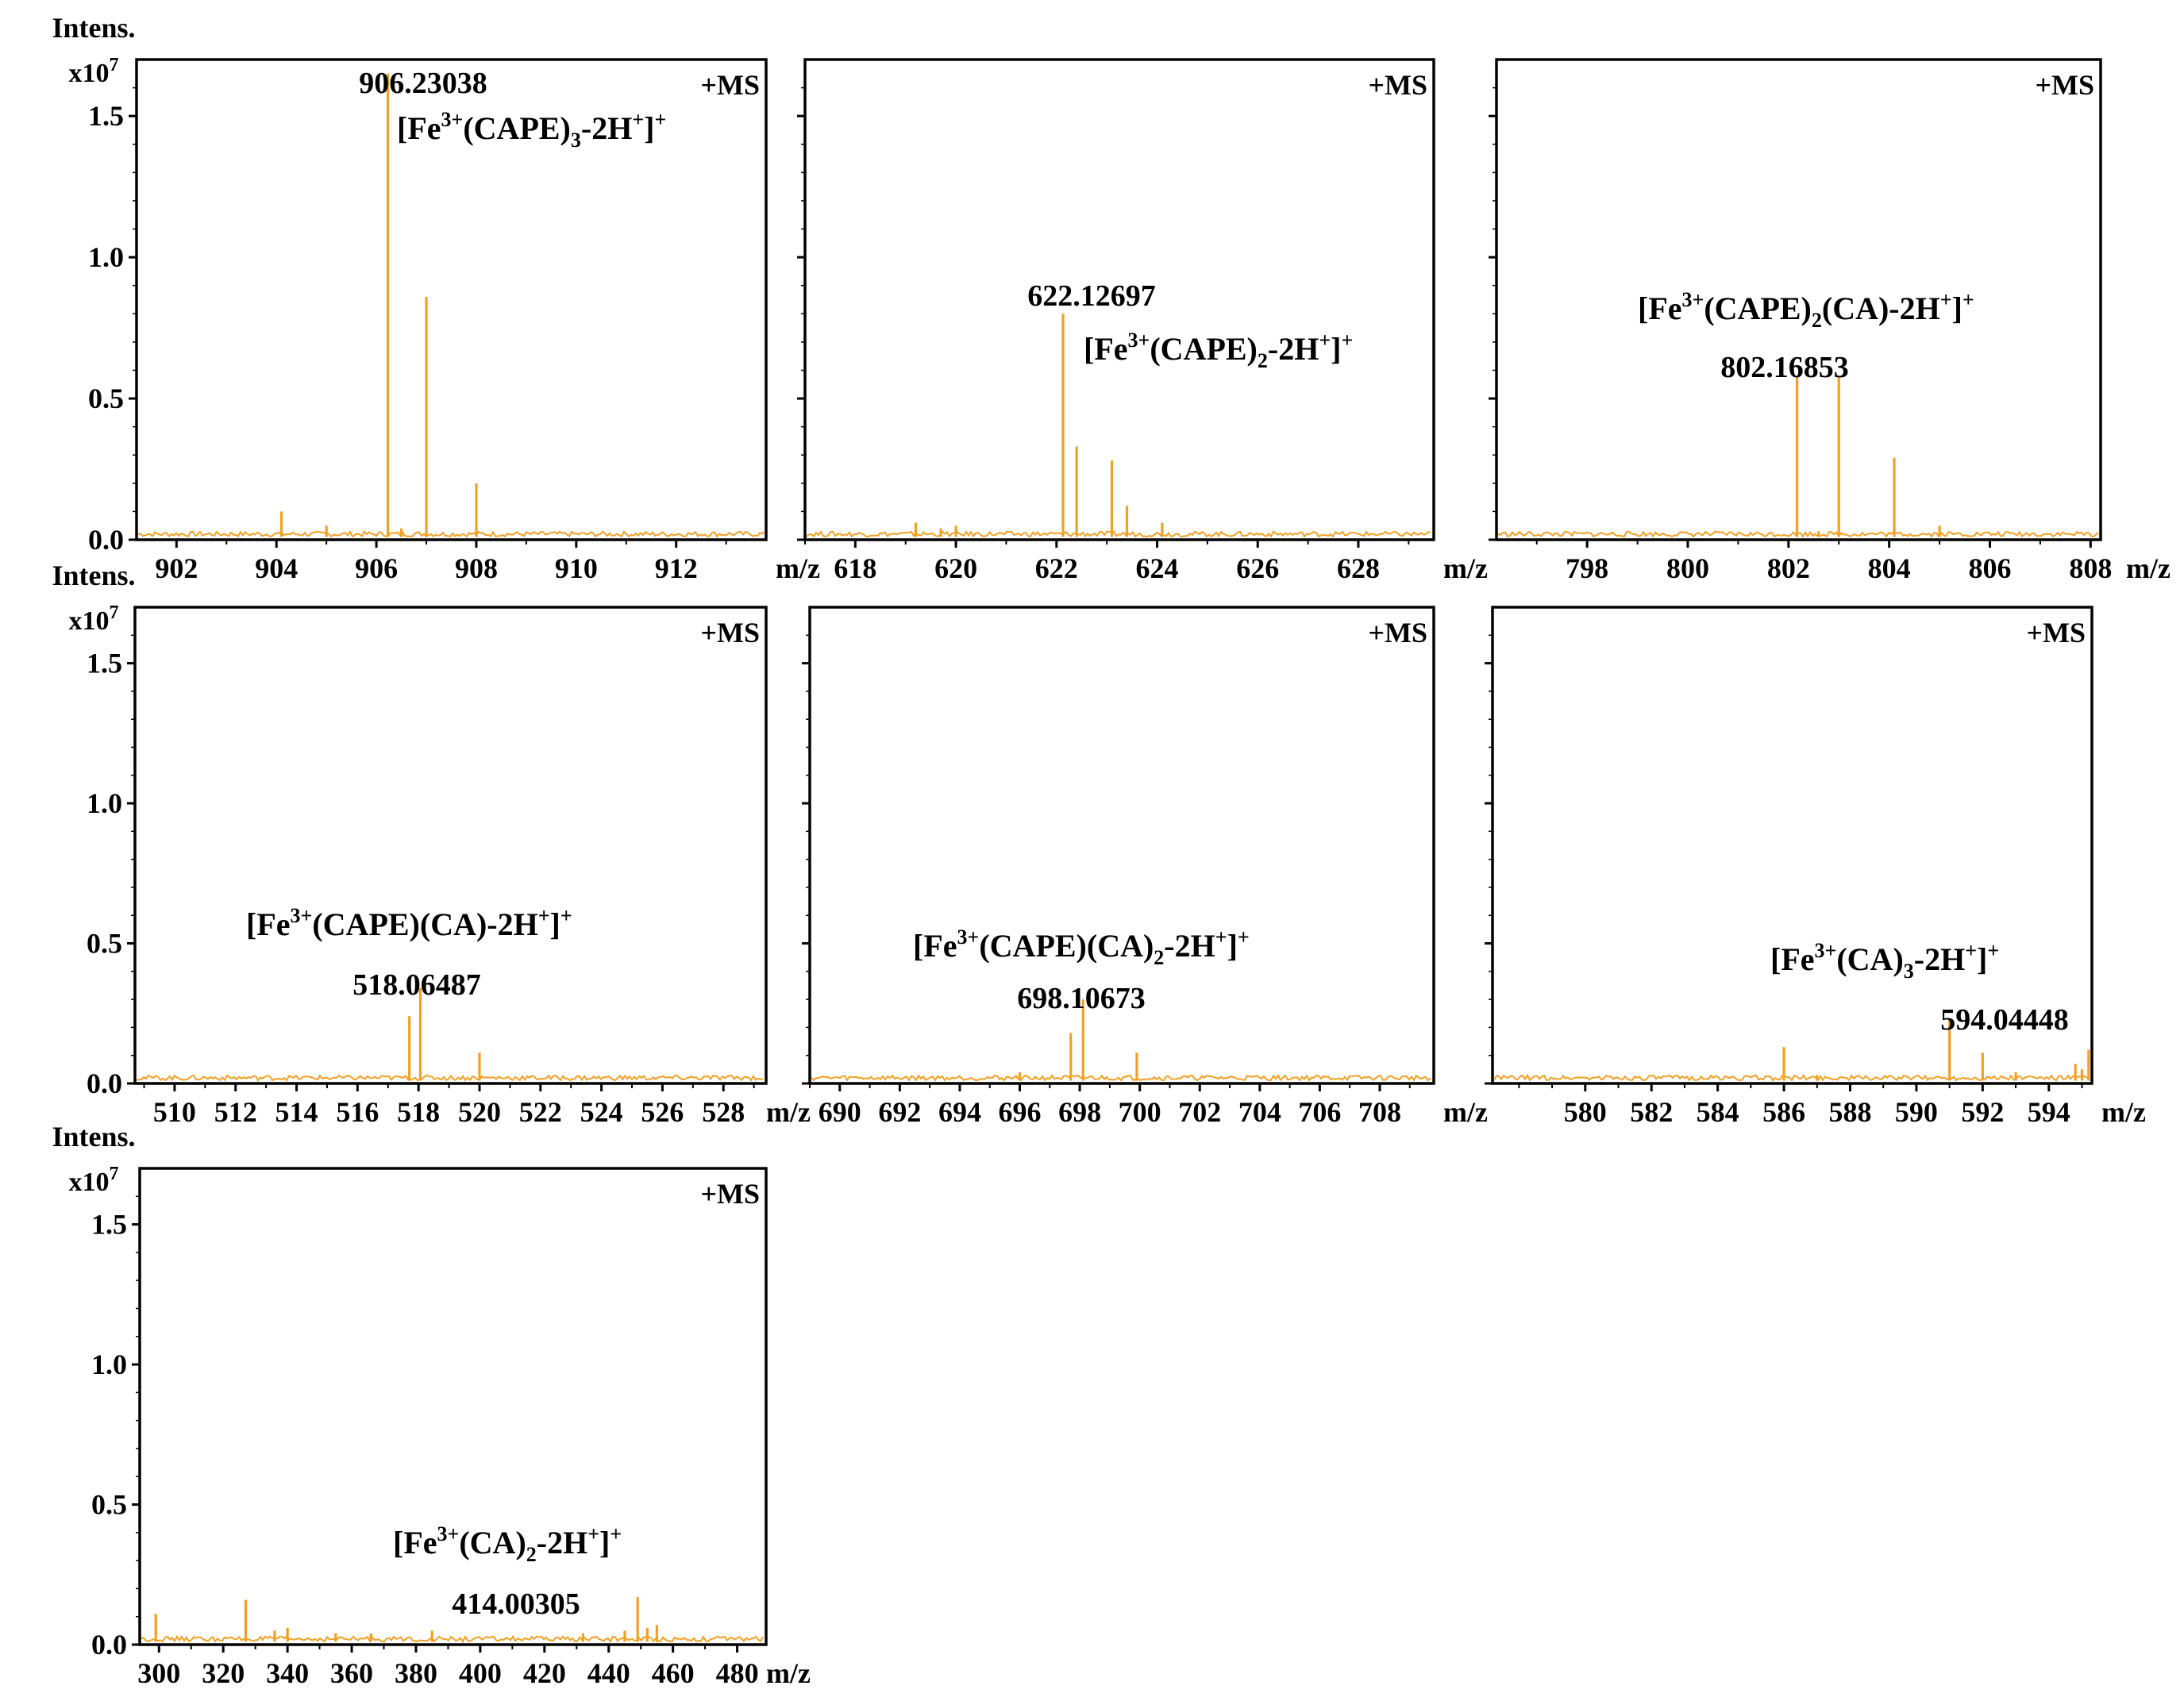 The image size is (2184, 1697). I want to click on x-tick-label: 700, so click(1140, 1112).